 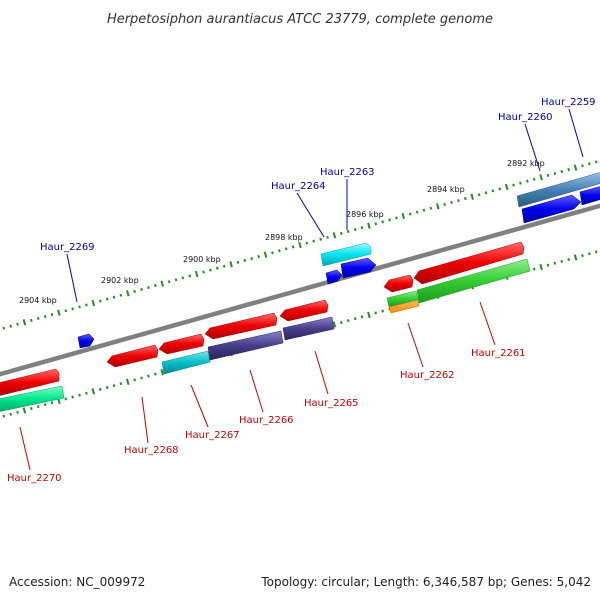 What do you see at coordinates (120, 280) in the screenshot?
I see `kbp-label: 2902 kbp` at bounding box center [120, 280].